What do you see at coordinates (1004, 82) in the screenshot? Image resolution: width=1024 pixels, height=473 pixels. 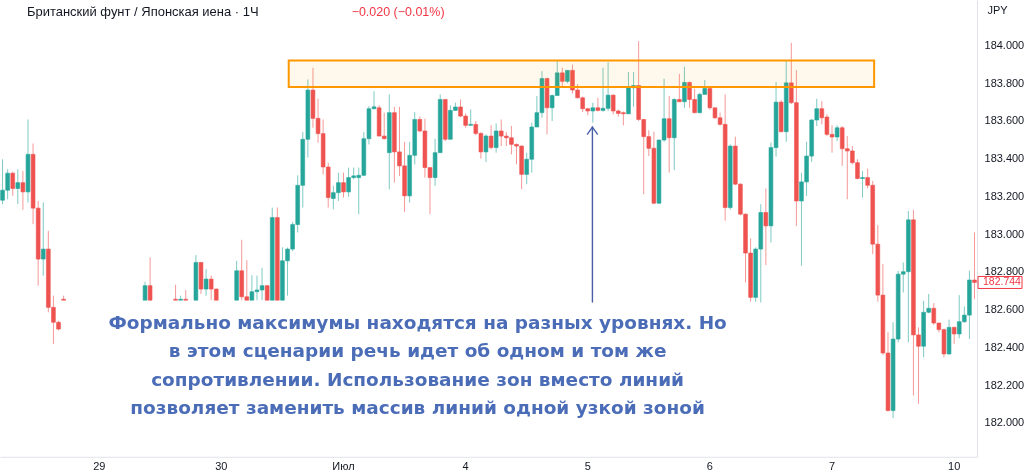 I see `y-tick-label: 183.800` at bounding box center [1004, 82].